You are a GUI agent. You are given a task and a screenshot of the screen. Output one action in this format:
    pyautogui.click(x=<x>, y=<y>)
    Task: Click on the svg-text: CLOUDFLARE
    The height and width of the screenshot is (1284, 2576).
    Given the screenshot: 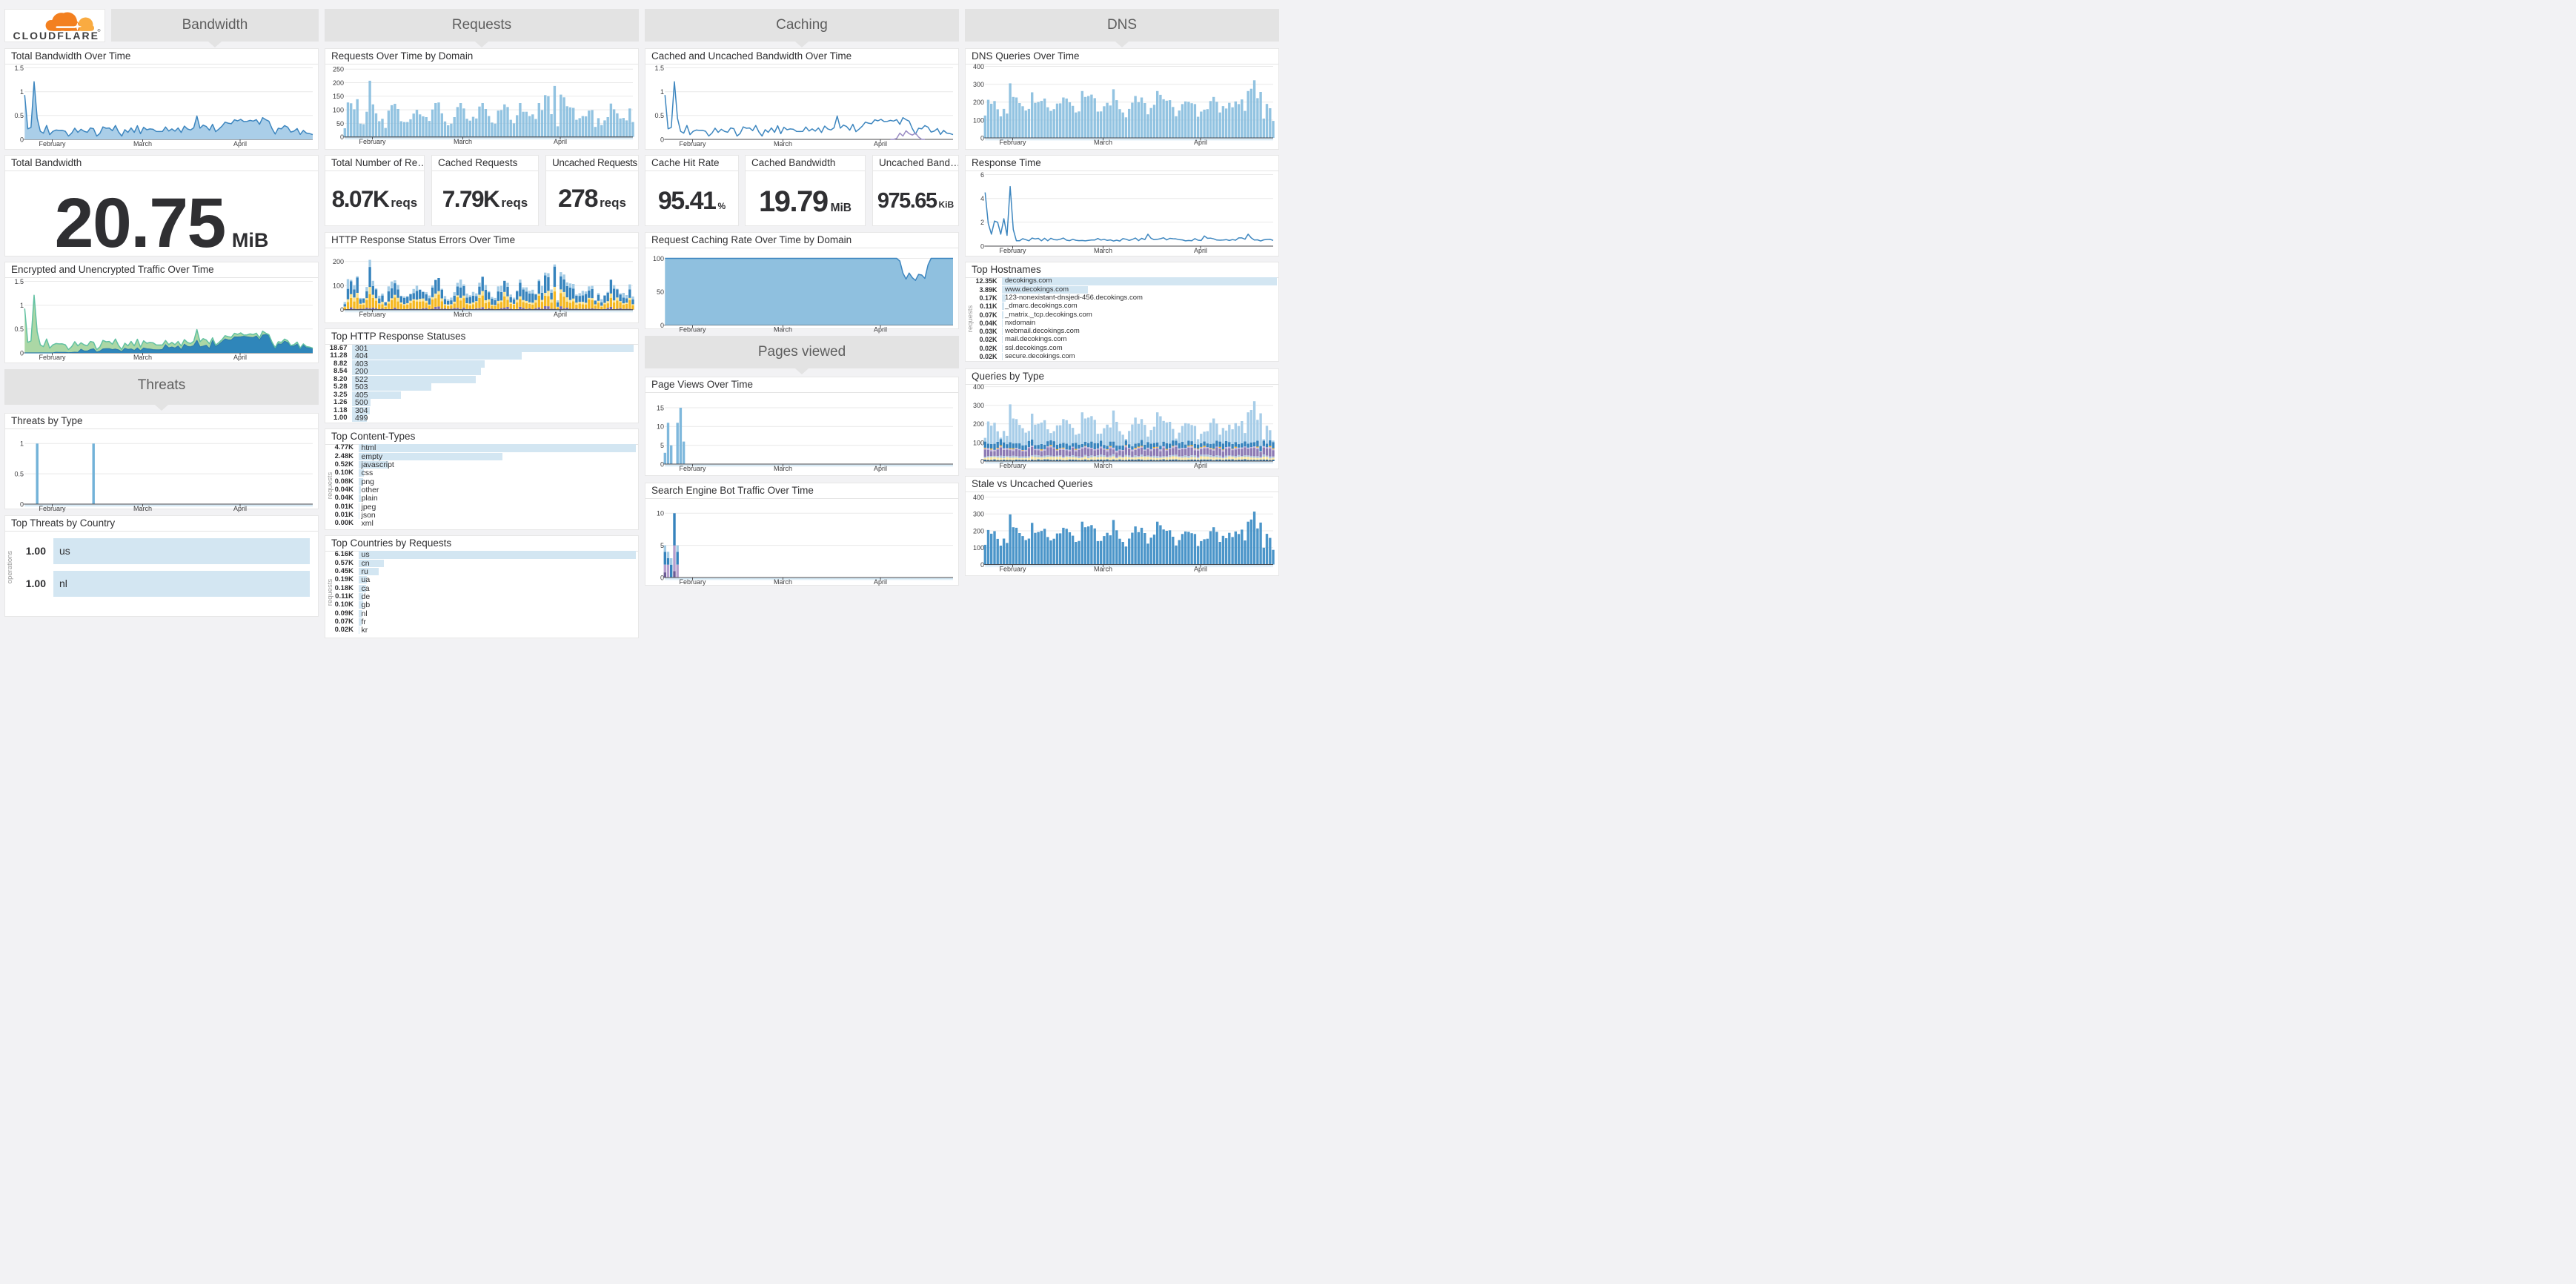 What is the action you would take?
    pyautogui.click(x=56, y=36)
    